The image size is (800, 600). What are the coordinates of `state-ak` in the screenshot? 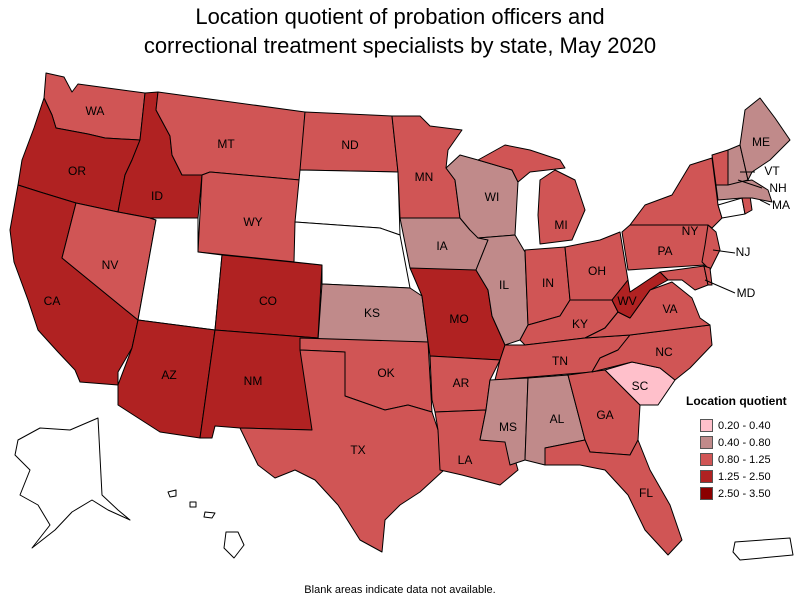 It's located at (72, 483).